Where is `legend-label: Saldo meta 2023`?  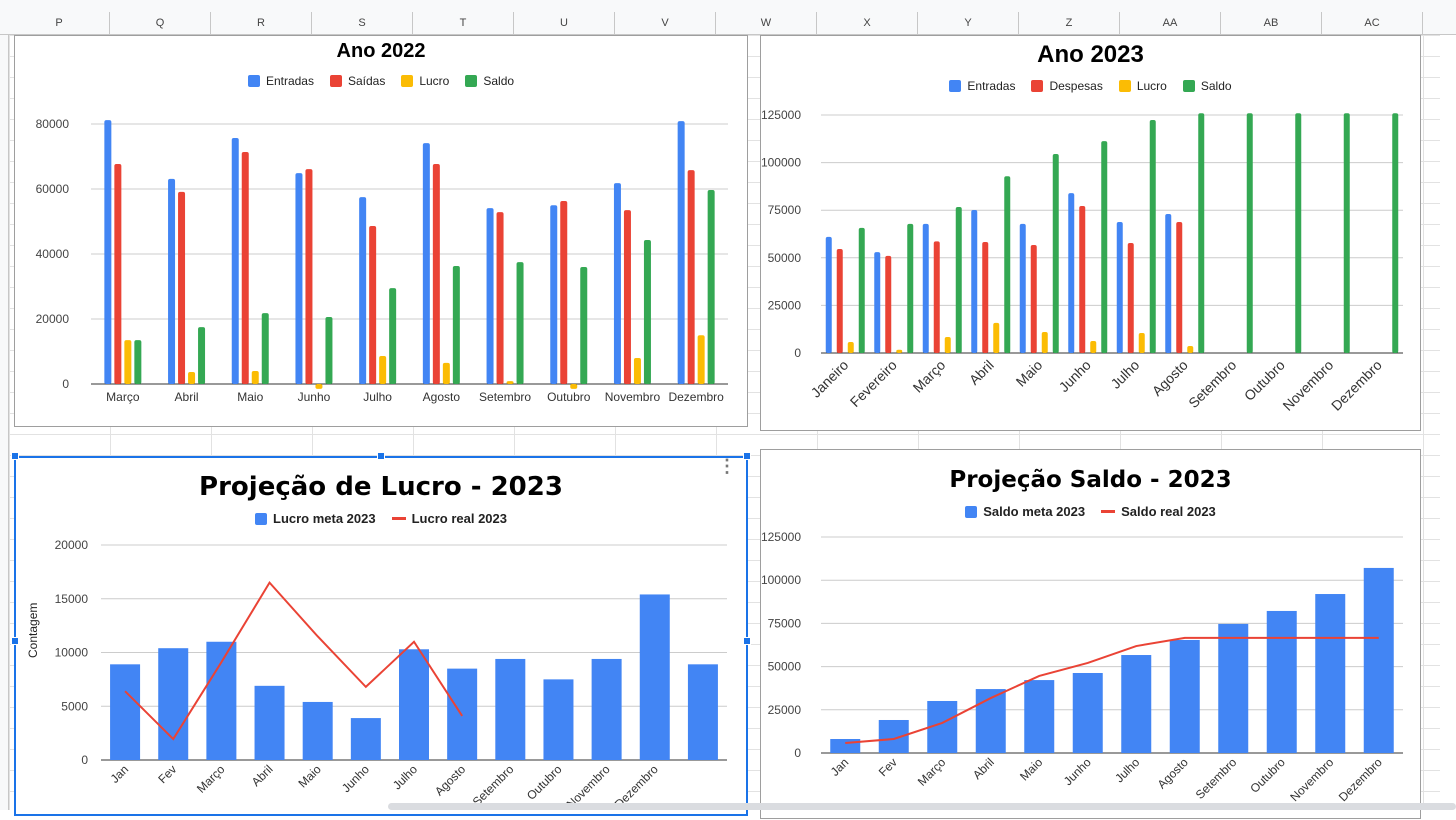
legend-label: Saldo meta 2023 is located at coordinates (1034, 511).